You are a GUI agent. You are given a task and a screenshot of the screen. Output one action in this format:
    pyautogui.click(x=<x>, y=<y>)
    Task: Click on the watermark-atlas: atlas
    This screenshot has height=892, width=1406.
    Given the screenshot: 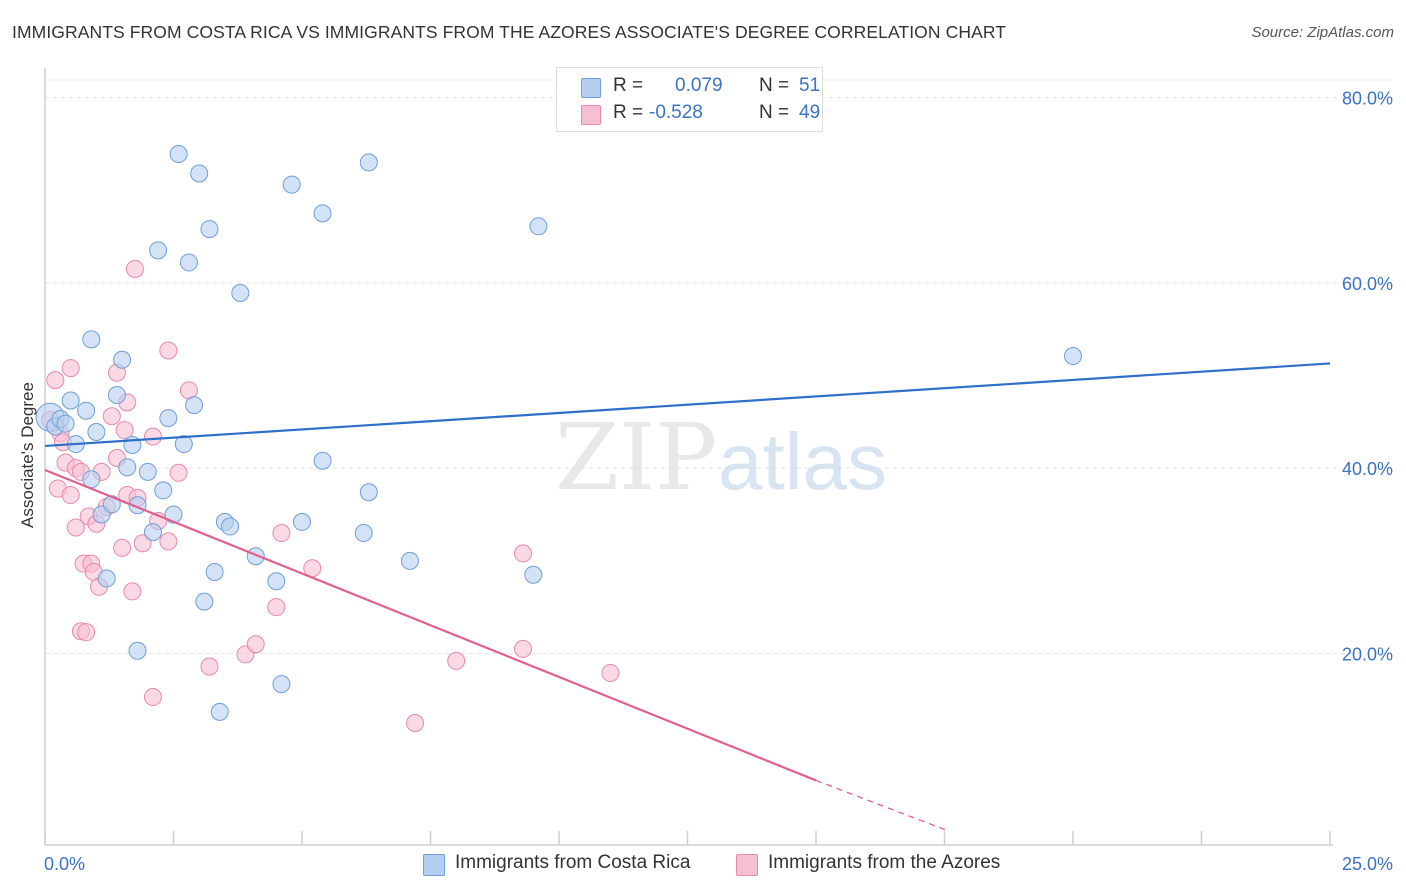 What is the action you would take?
    pyautogui.click(x=802, y=461)
    